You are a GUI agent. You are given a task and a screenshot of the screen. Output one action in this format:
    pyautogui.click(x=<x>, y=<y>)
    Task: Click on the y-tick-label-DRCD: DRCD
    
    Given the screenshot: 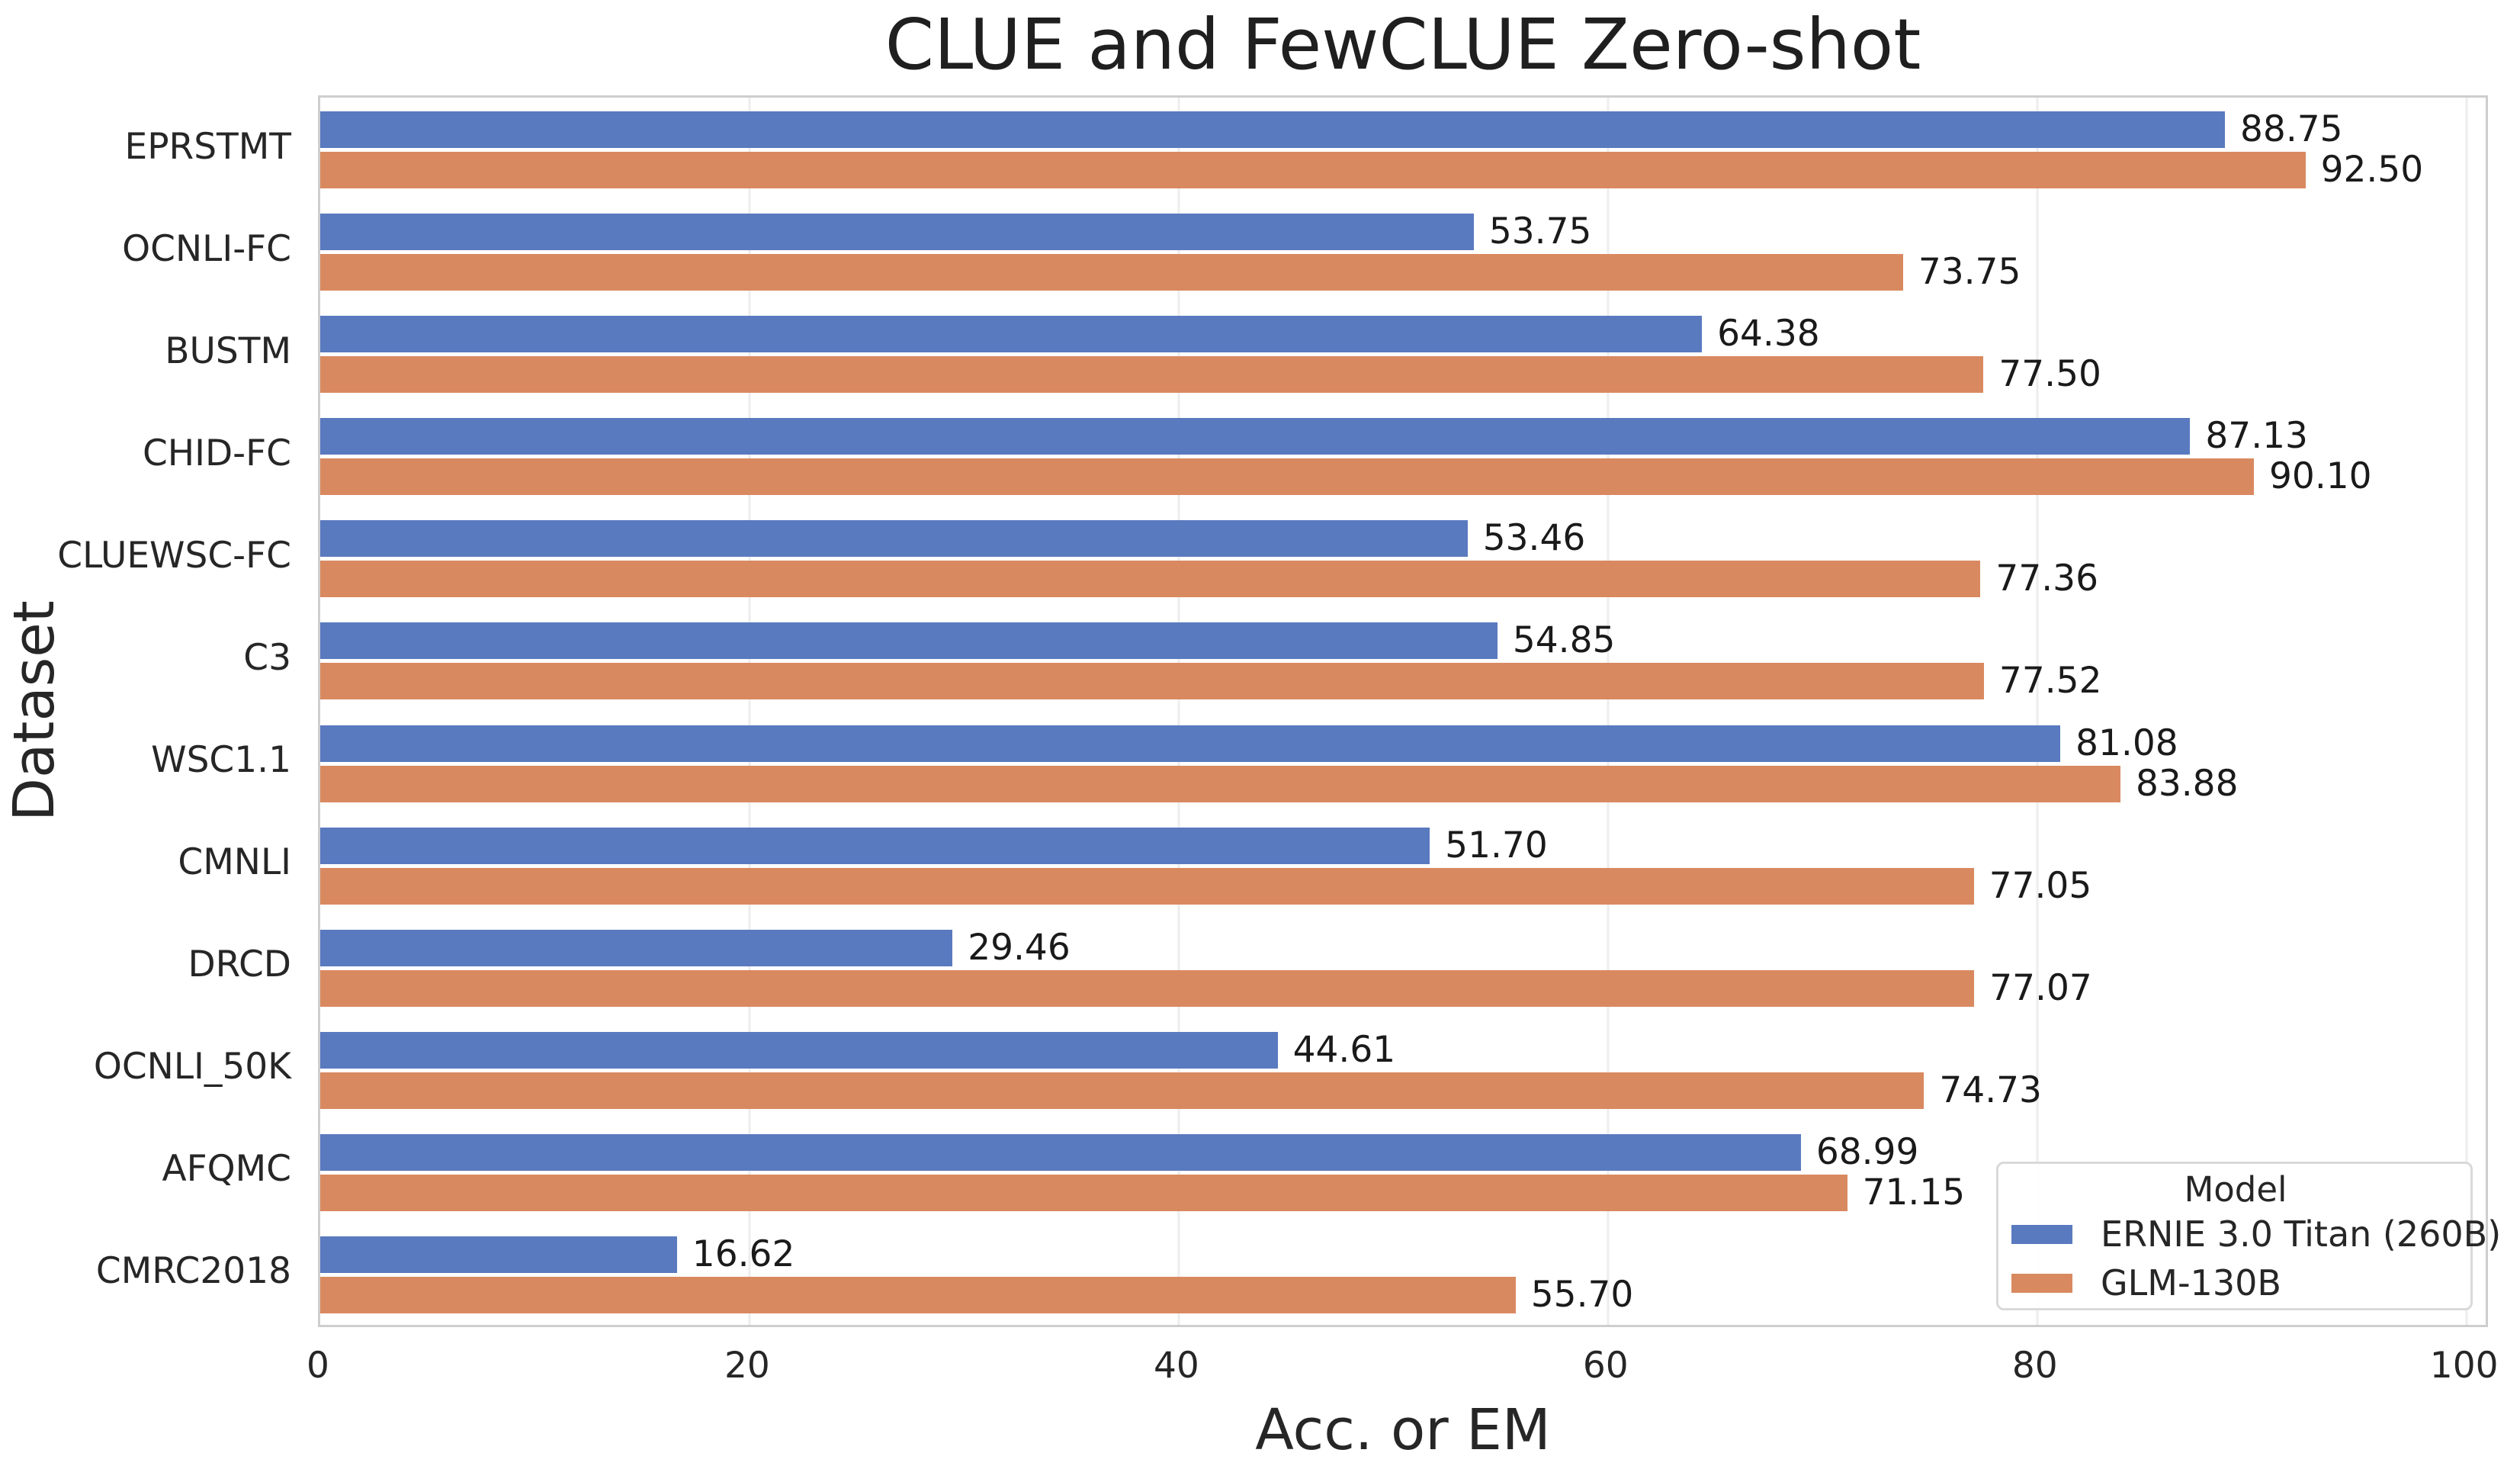 What is the action you would take?
    pyautogui.click(x=239, y=964)
    